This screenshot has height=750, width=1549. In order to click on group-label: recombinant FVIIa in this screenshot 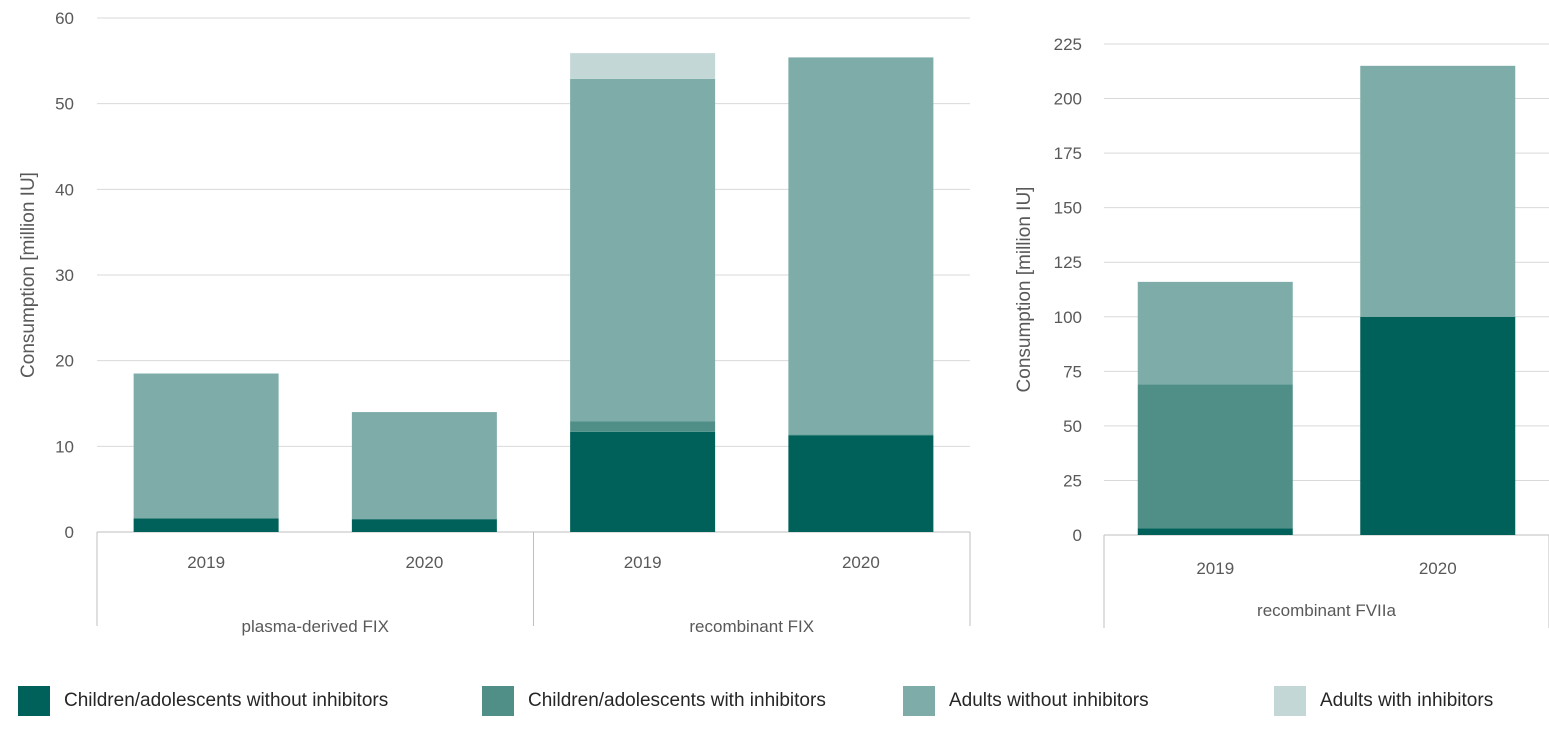, I will do `click(1326, 610)`.